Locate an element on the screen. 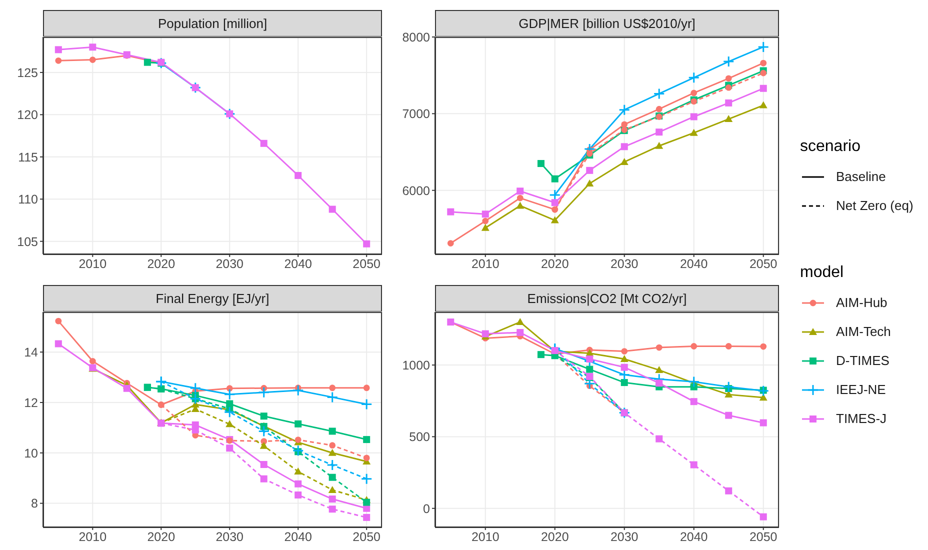 This screenshot has height=550, width=928. legend-label: IEEJ-NE is located at coordinates (861, 389).